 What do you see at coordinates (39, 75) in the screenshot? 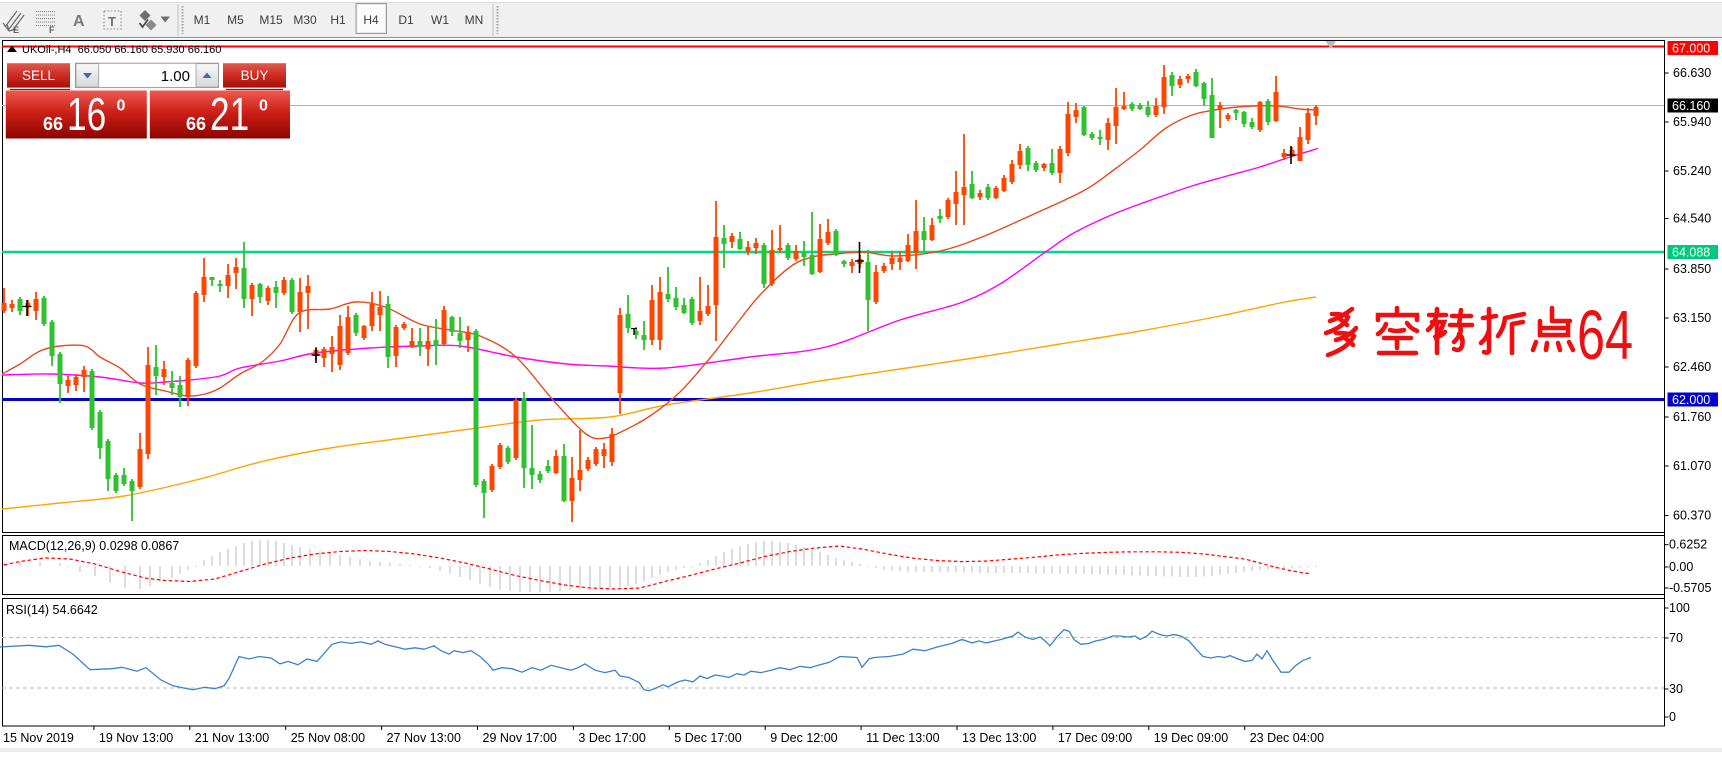
I see `svg-text: SELL` at bounding box center [39, 75].